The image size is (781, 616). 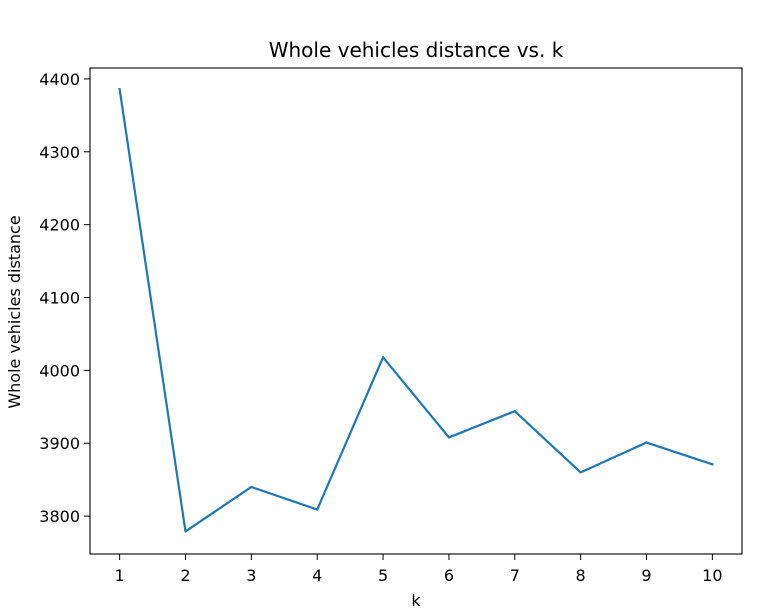 I want to click on x-tick-label: 10, so click(x=712, y=575).